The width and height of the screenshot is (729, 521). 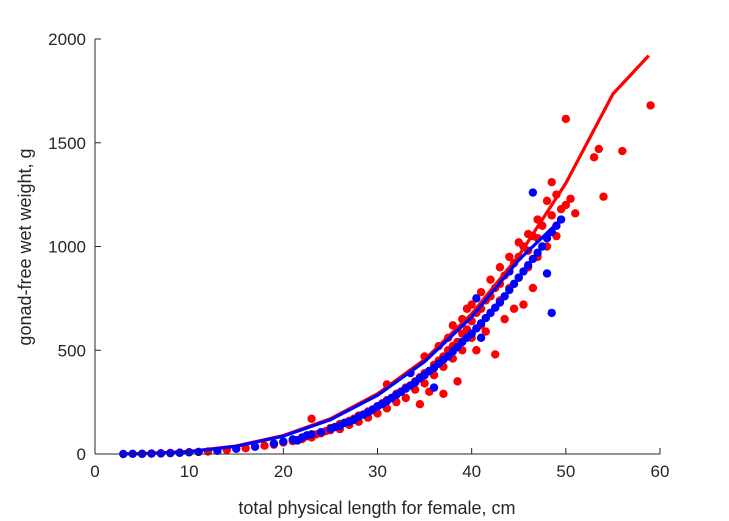 What do you see at coordinates (67, 39) in the screenshot?
I see `y-tick-label: 2000` at bounding box center [67, 39].